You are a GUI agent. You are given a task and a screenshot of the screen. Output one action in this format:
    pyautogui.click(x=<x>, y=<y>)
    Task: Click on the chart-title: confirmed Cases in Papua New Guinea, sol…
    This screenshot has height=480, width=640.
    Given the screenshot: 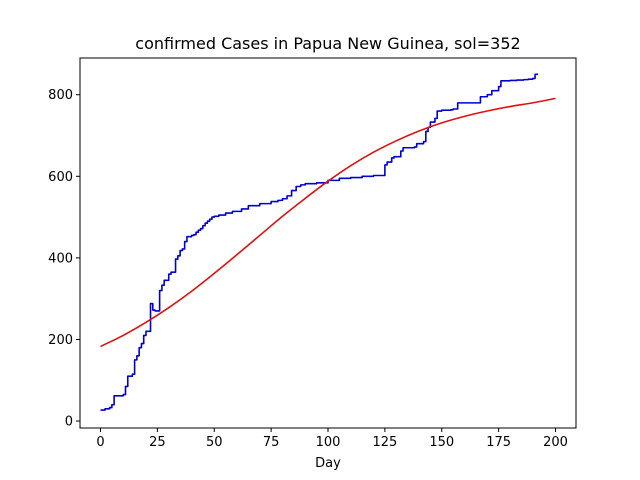 What is the action you would take?
    pyautogui.click(x=327, y=43)
    